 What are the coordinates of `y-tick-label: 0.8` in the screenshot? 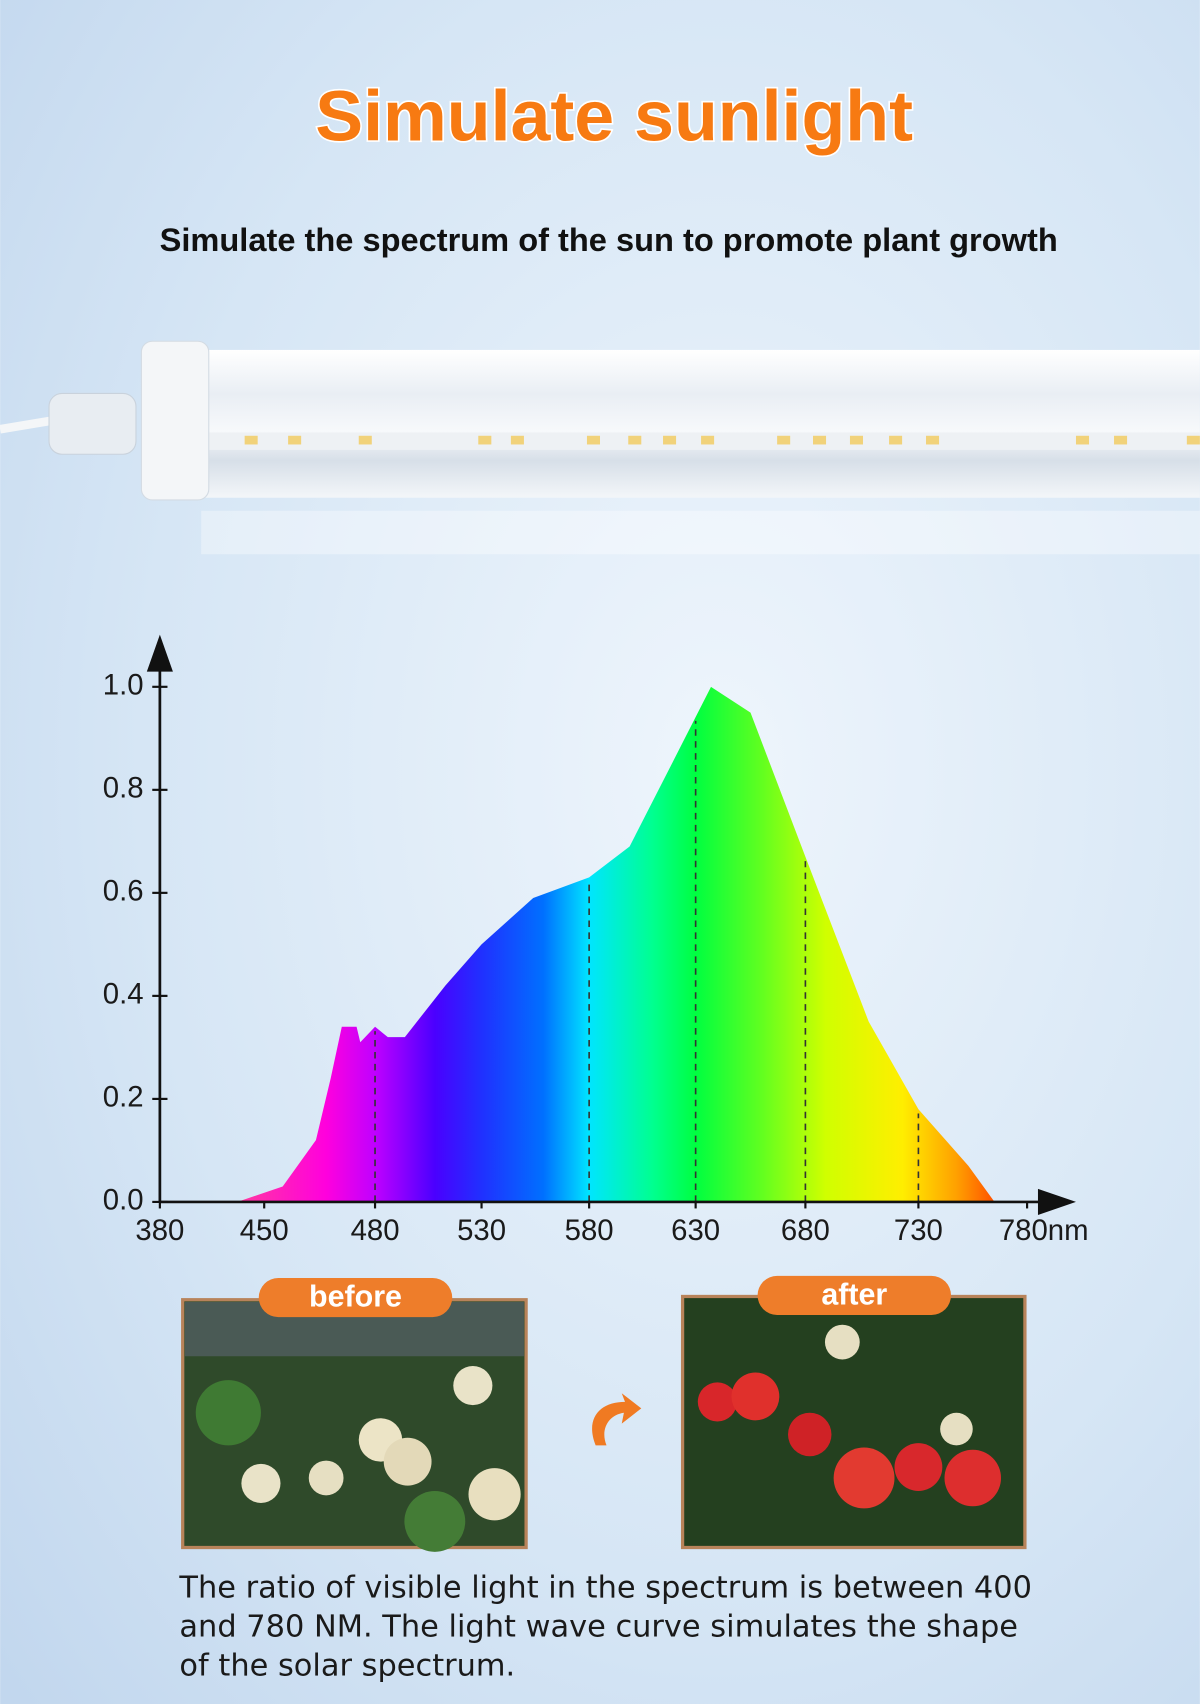 It's located at (123, 788).